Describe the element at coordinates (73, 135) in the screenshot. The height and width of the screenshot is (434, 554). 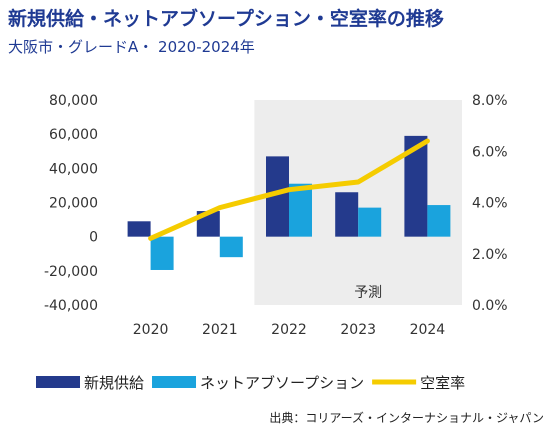
I see `y-left-tick-label: 60,000` at that location.